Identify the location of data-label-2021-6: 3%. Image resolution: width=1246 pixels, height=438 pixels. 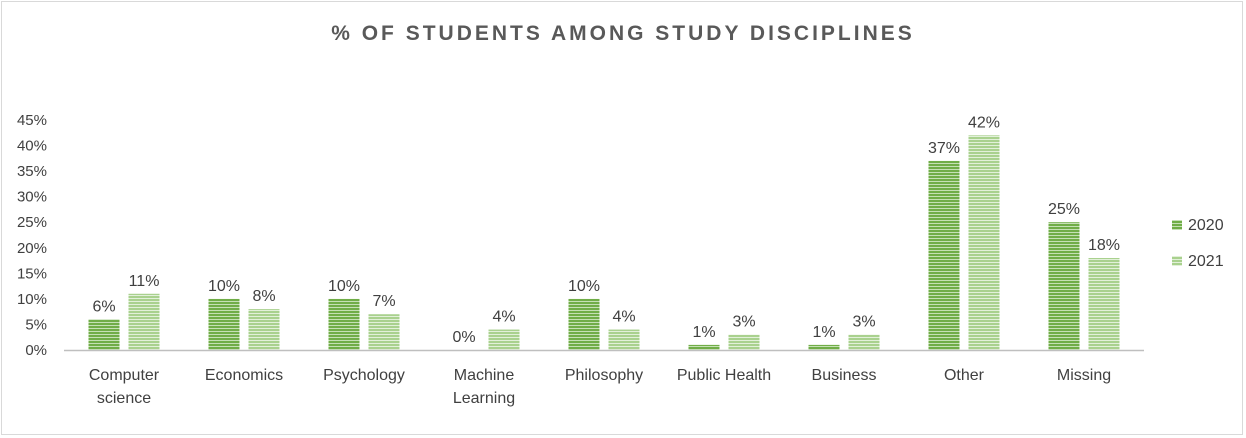
(863, 322).